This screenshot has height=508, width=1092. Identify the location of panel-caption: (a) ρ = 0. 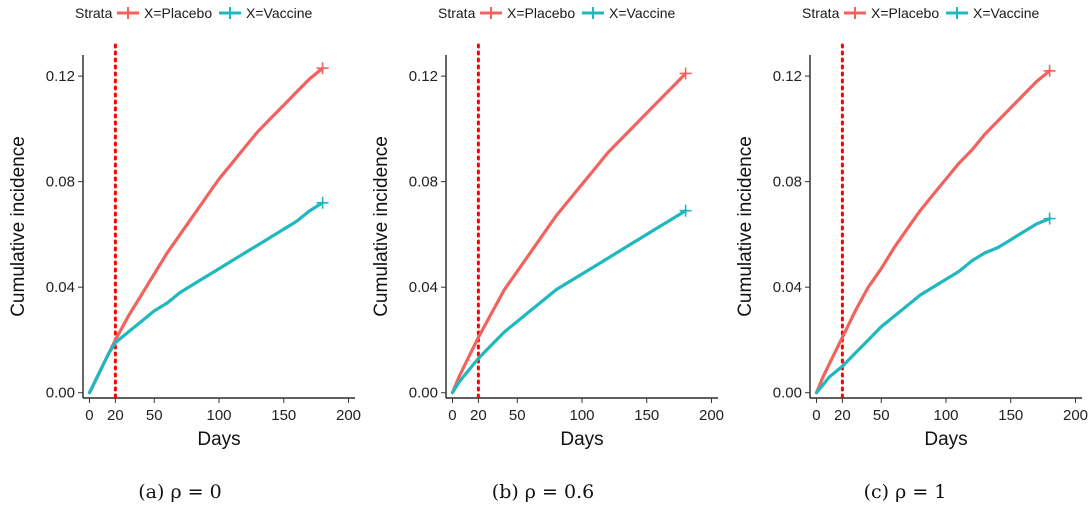
(179, 492).